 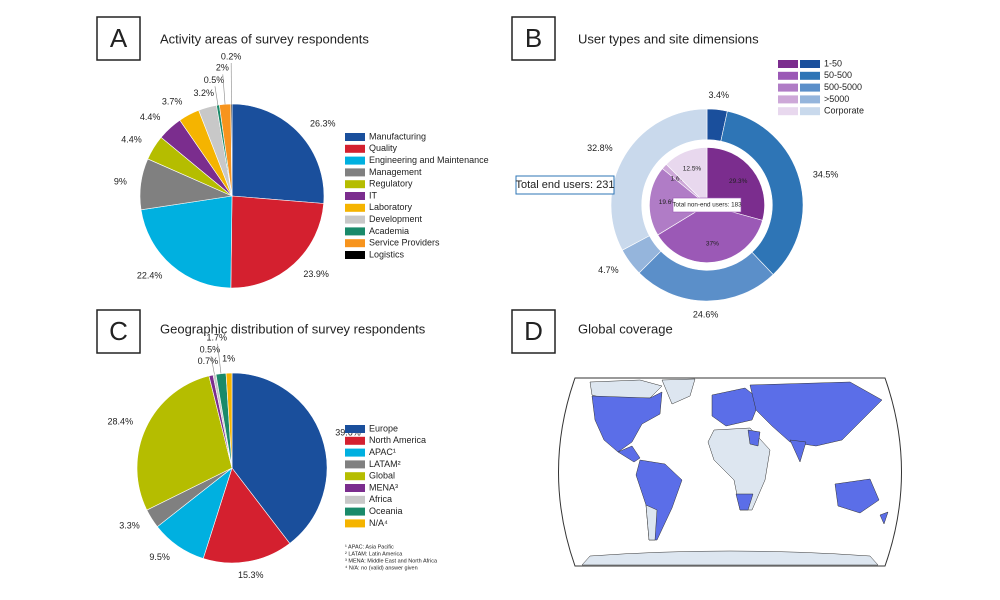 What do you see at coordinates (264, 38) in the screenshot?
I see `chart-title: Activity areas of survey respondents` at bounding box center [264, 38].